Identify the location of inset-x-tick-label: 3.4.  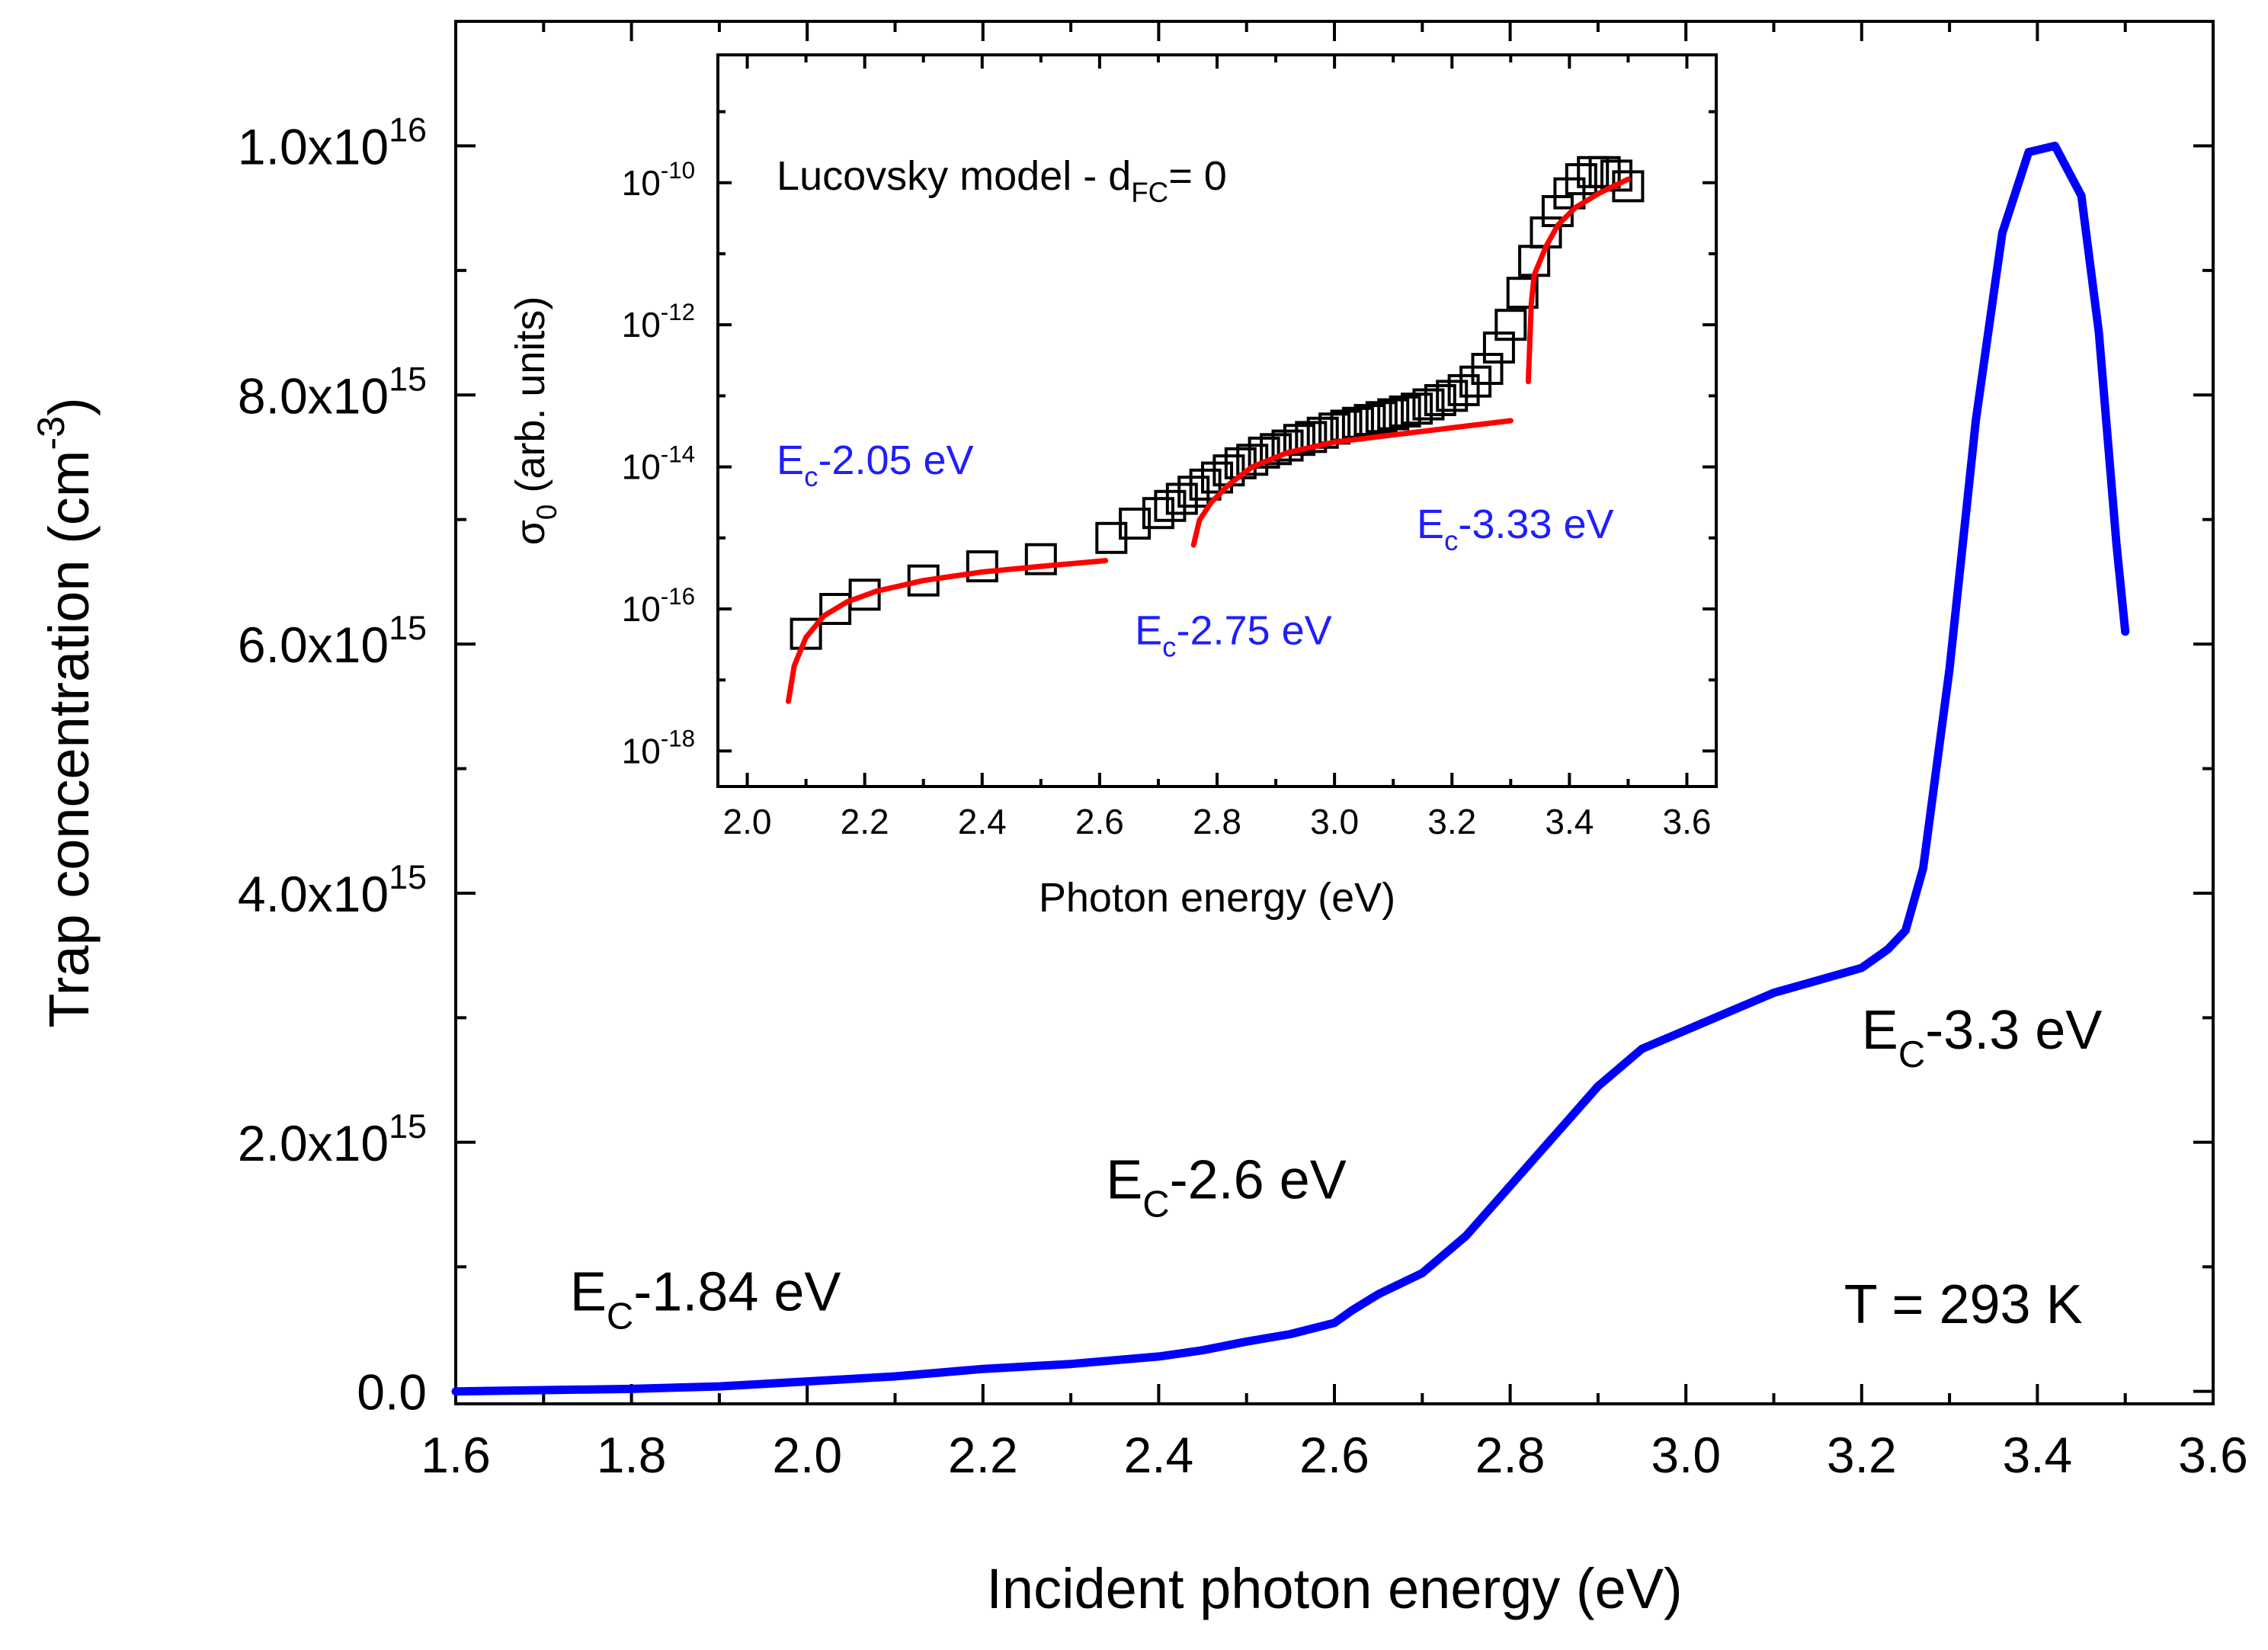
(1569, 821).